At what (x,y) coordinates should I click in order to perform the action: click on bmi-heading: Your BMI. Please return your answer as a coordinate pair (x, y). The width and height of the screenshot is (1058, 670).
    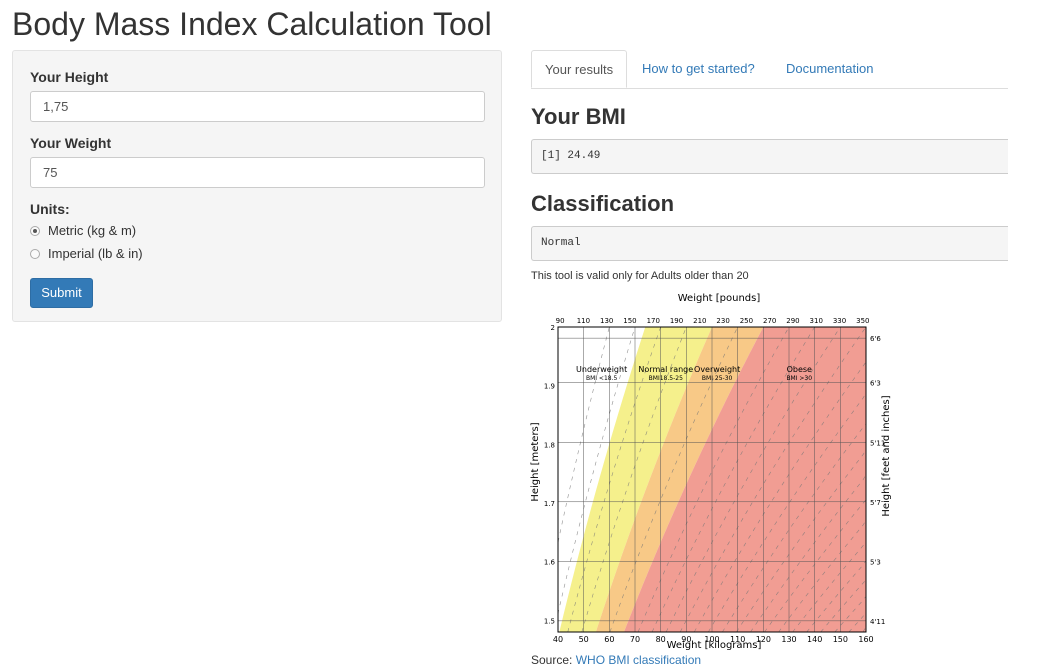
    Looking at the image, I should click on (578, 116).